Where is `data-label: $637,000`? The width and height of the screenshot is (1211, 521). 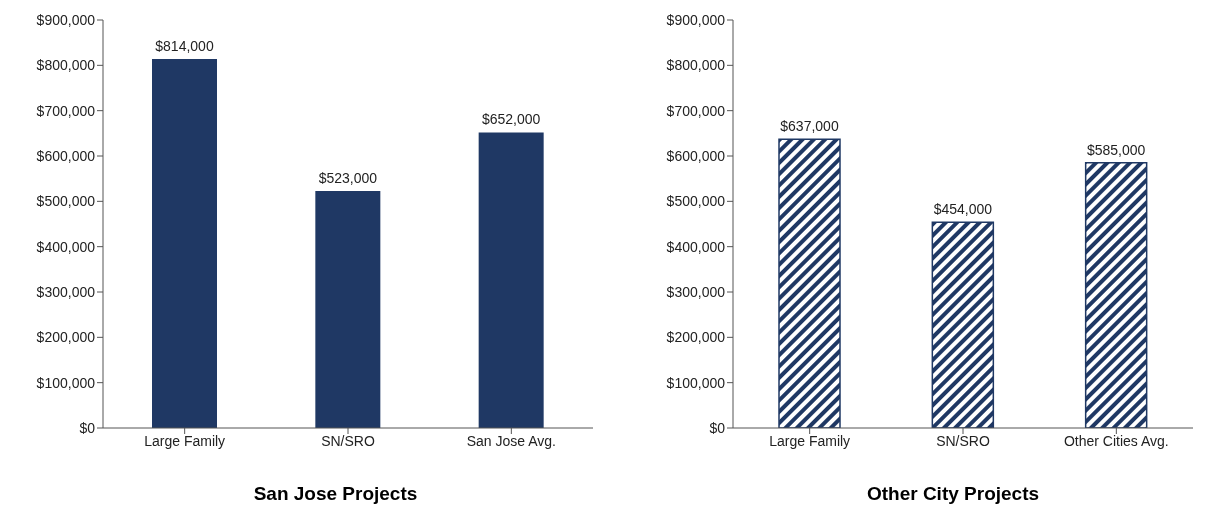 data-label: $637,000 is located at coordinates (809, 126).